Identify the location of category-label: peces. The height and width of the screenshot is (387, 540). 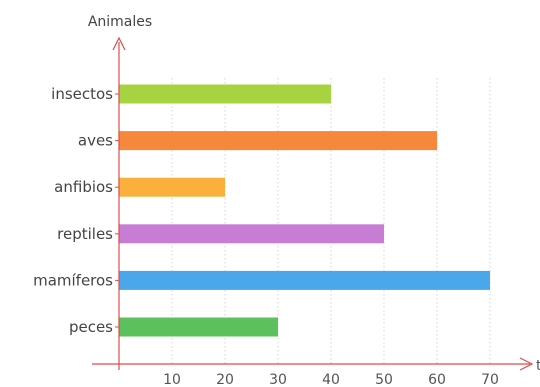
(91, 327).